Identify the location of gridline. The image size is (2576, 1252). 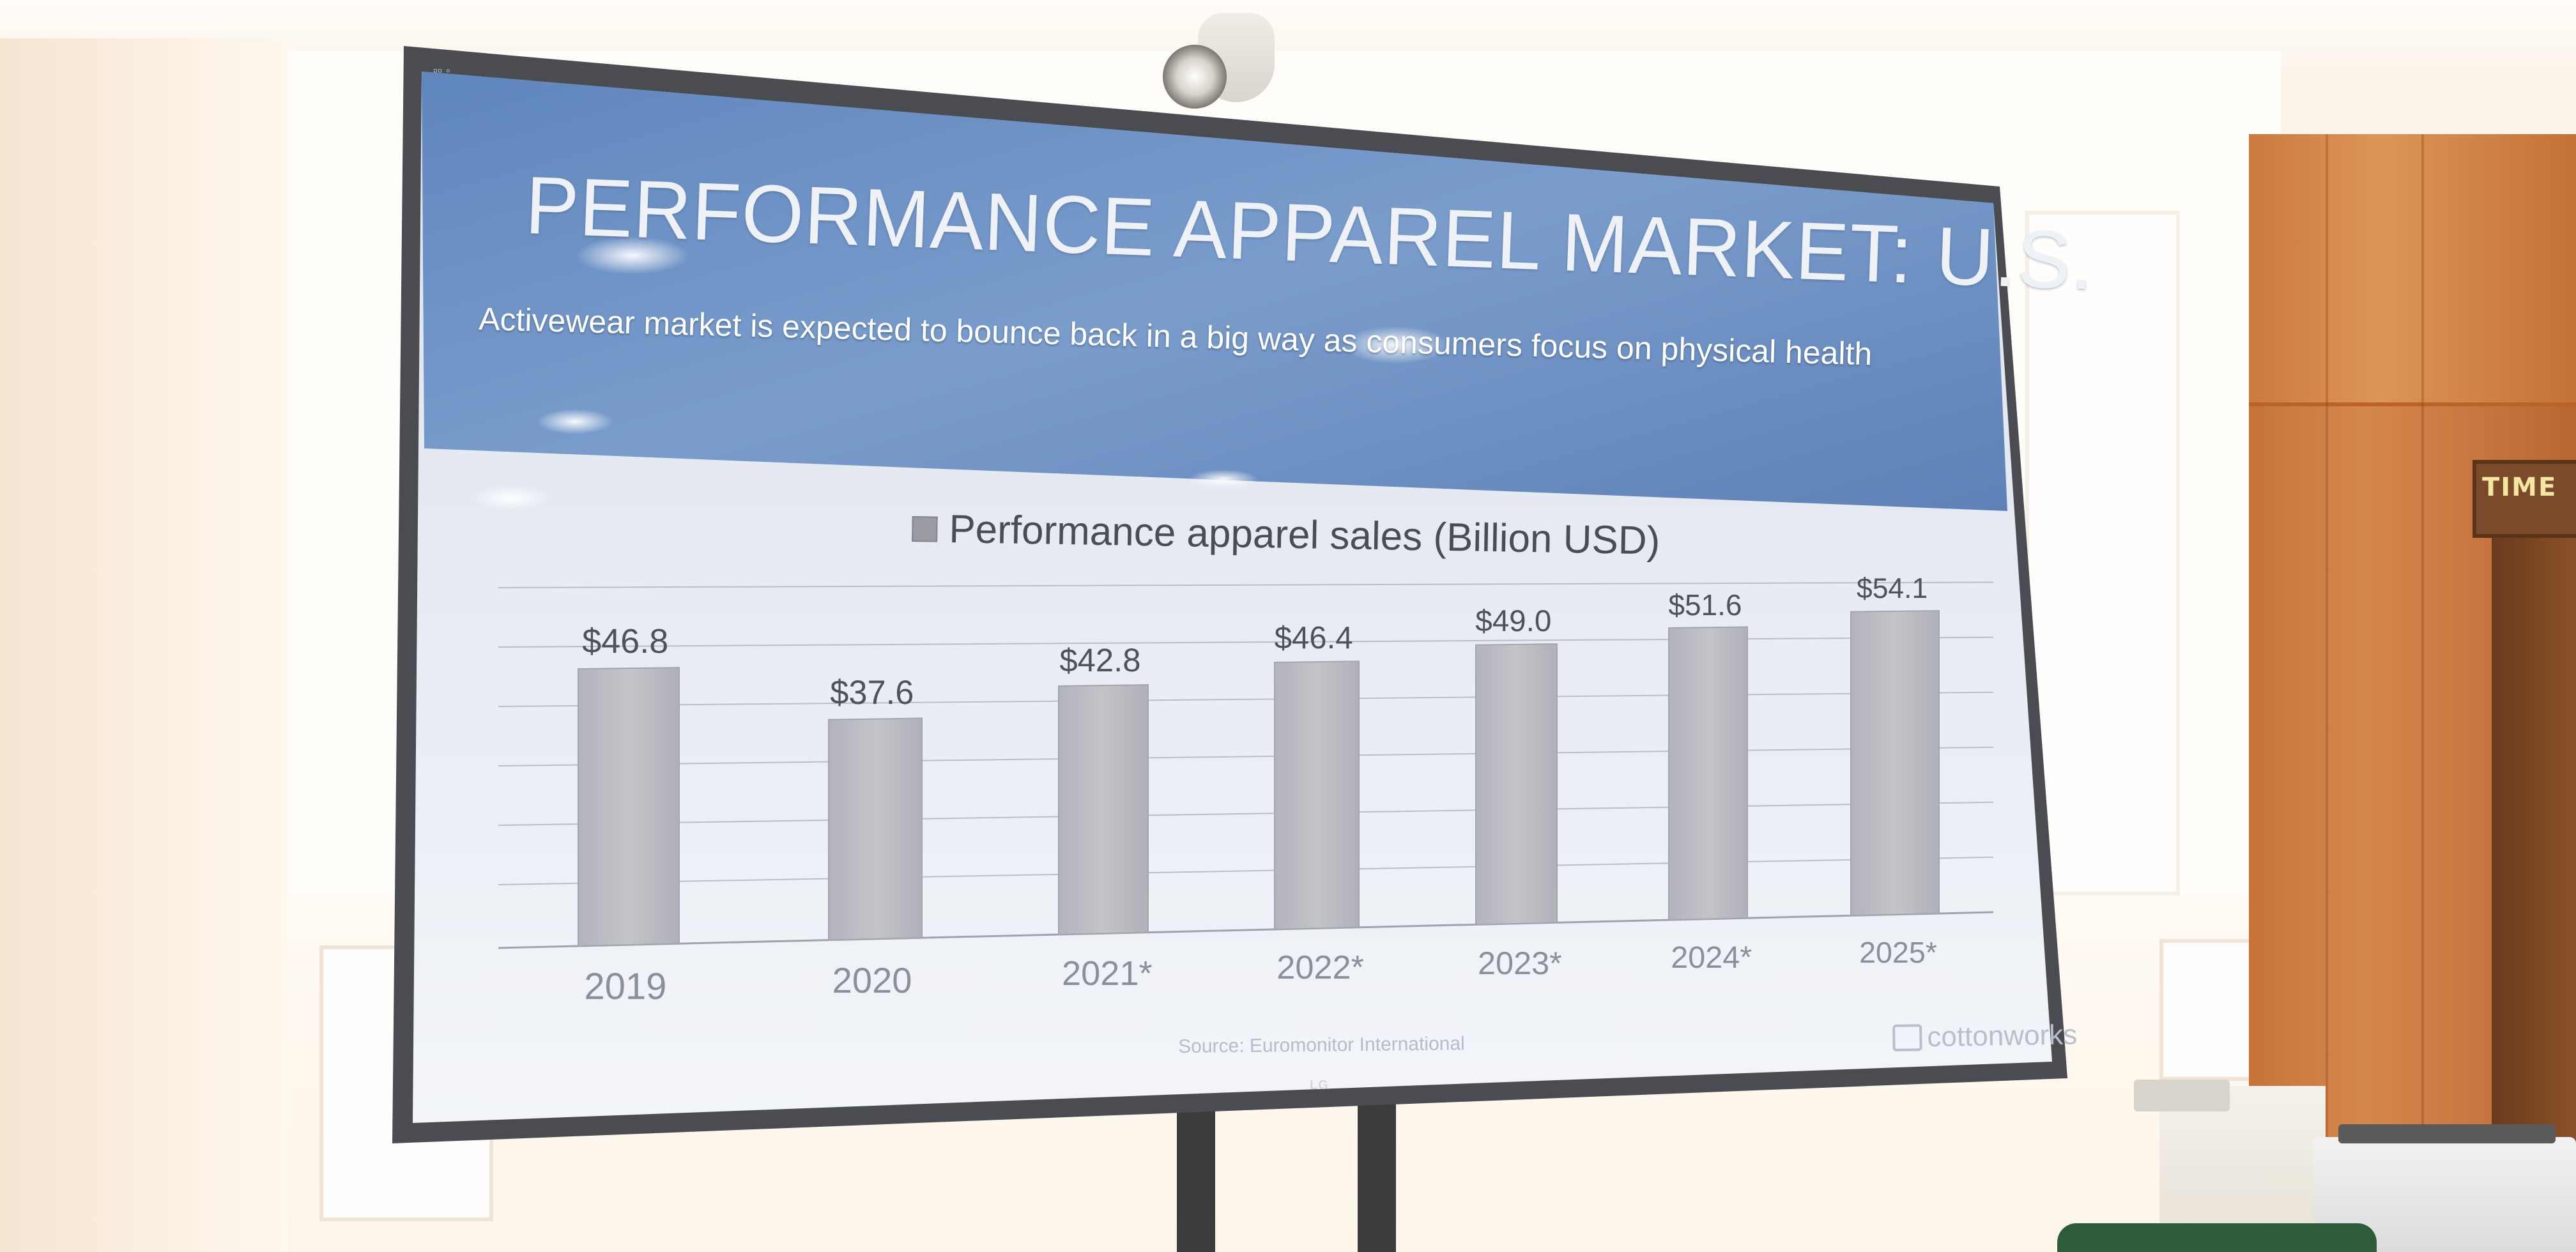
(1246, 584).